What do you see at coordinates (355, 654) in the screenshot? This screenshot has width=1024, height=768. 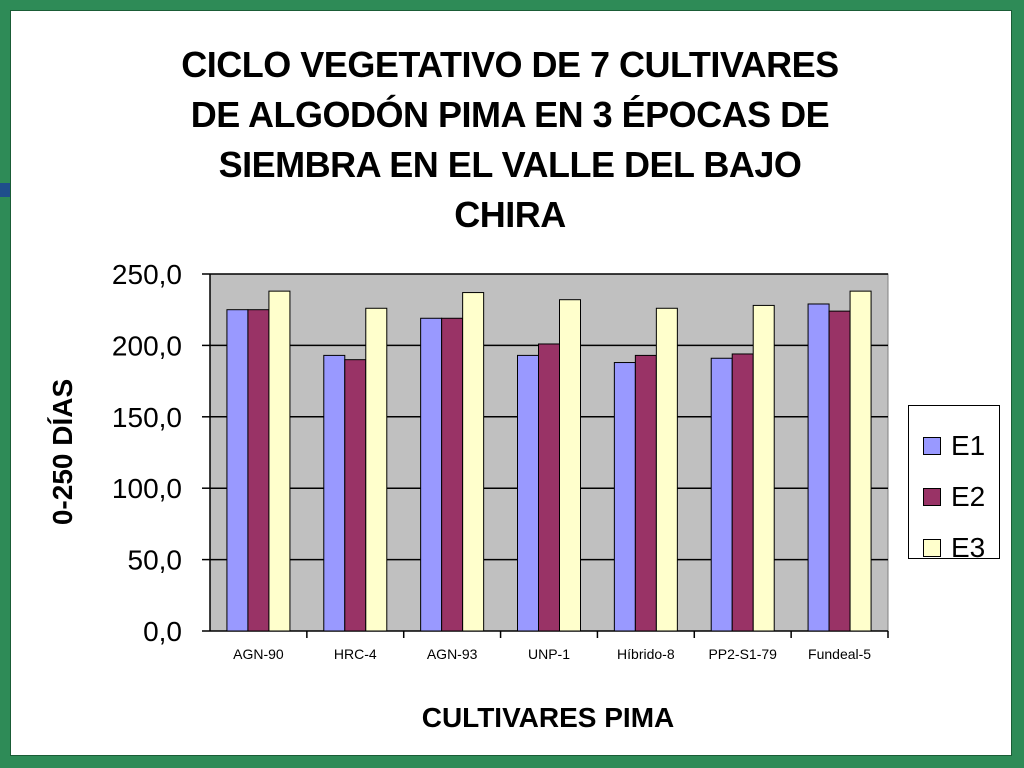 I see `x-tick-label: HRC-4` at bounding box center [355, 654].